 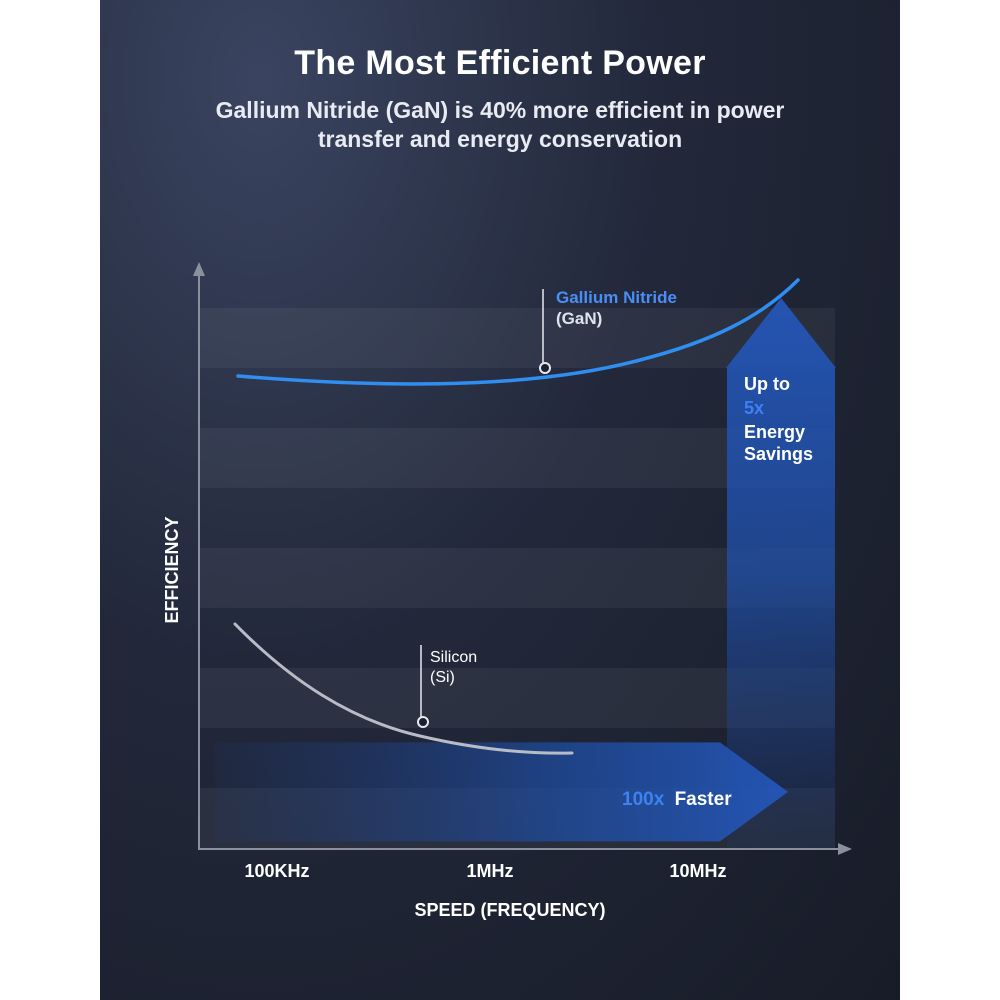 What do you see at coordinates (500, 63) in the screenshot?
I see `page-title: The Most Efficient Power` at bounding box center [500, 63].